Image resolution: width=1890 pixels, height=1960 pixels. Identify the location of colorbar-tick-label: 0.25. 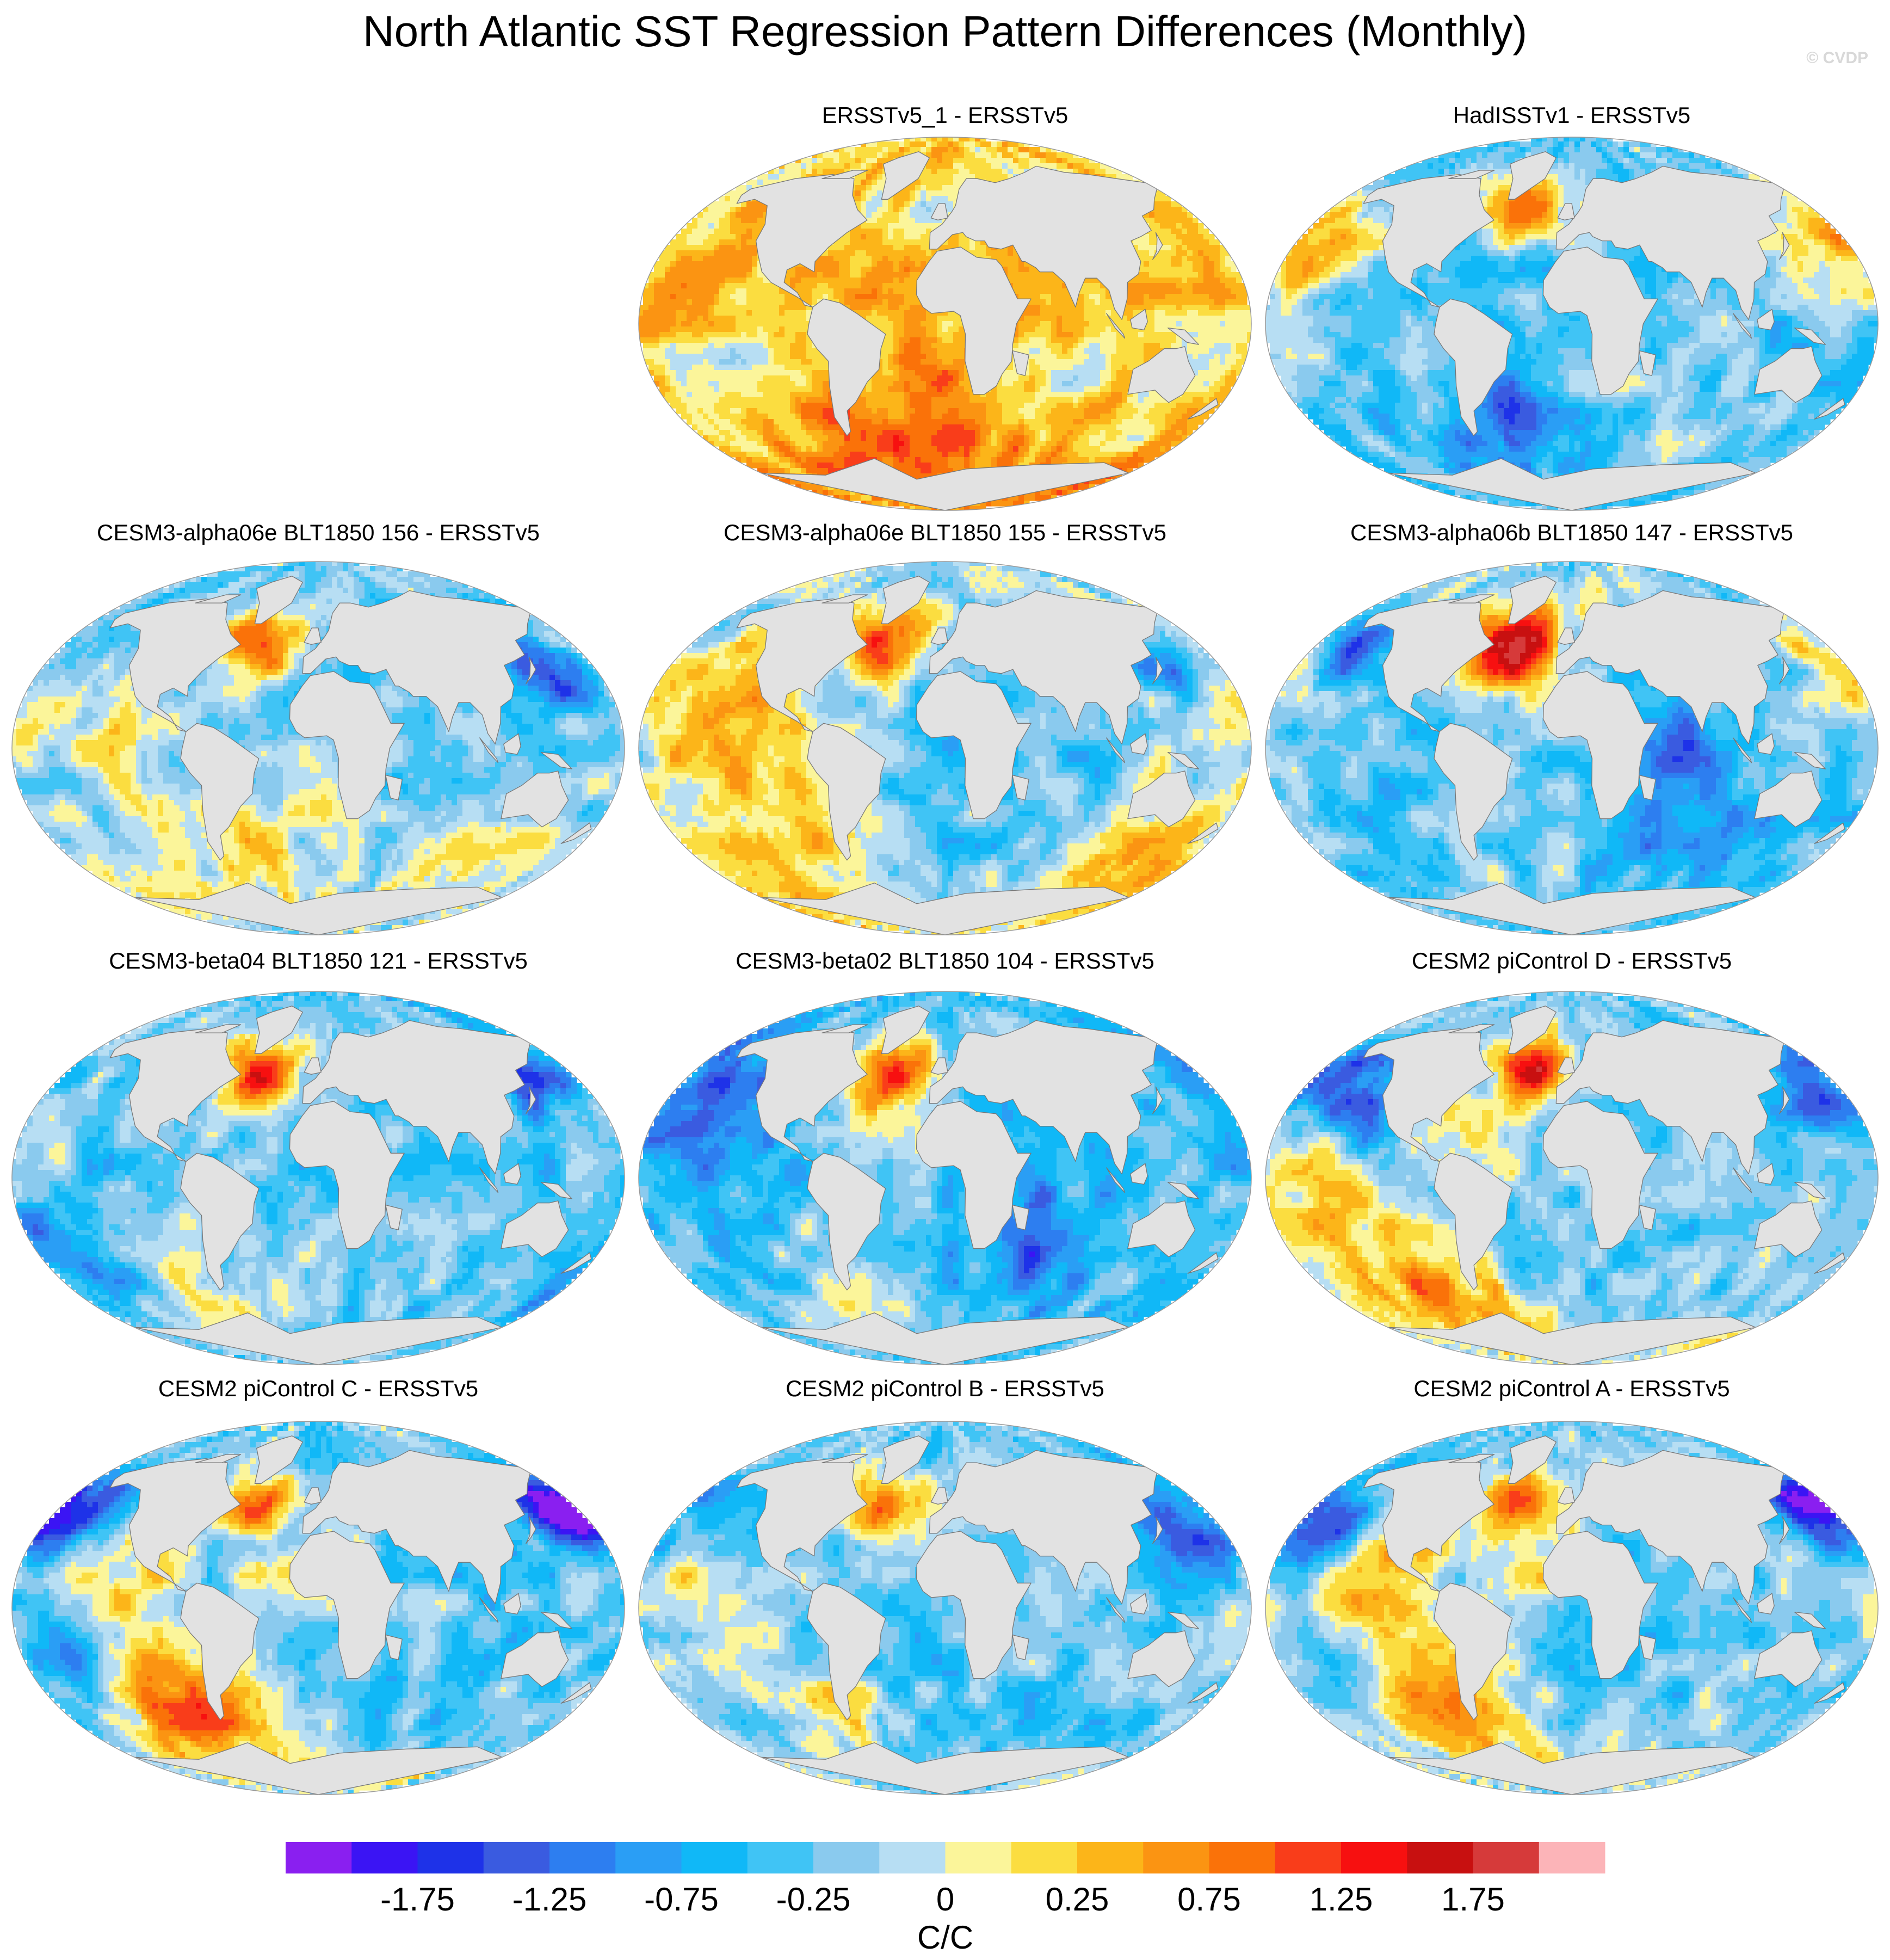
(1077, 1899).